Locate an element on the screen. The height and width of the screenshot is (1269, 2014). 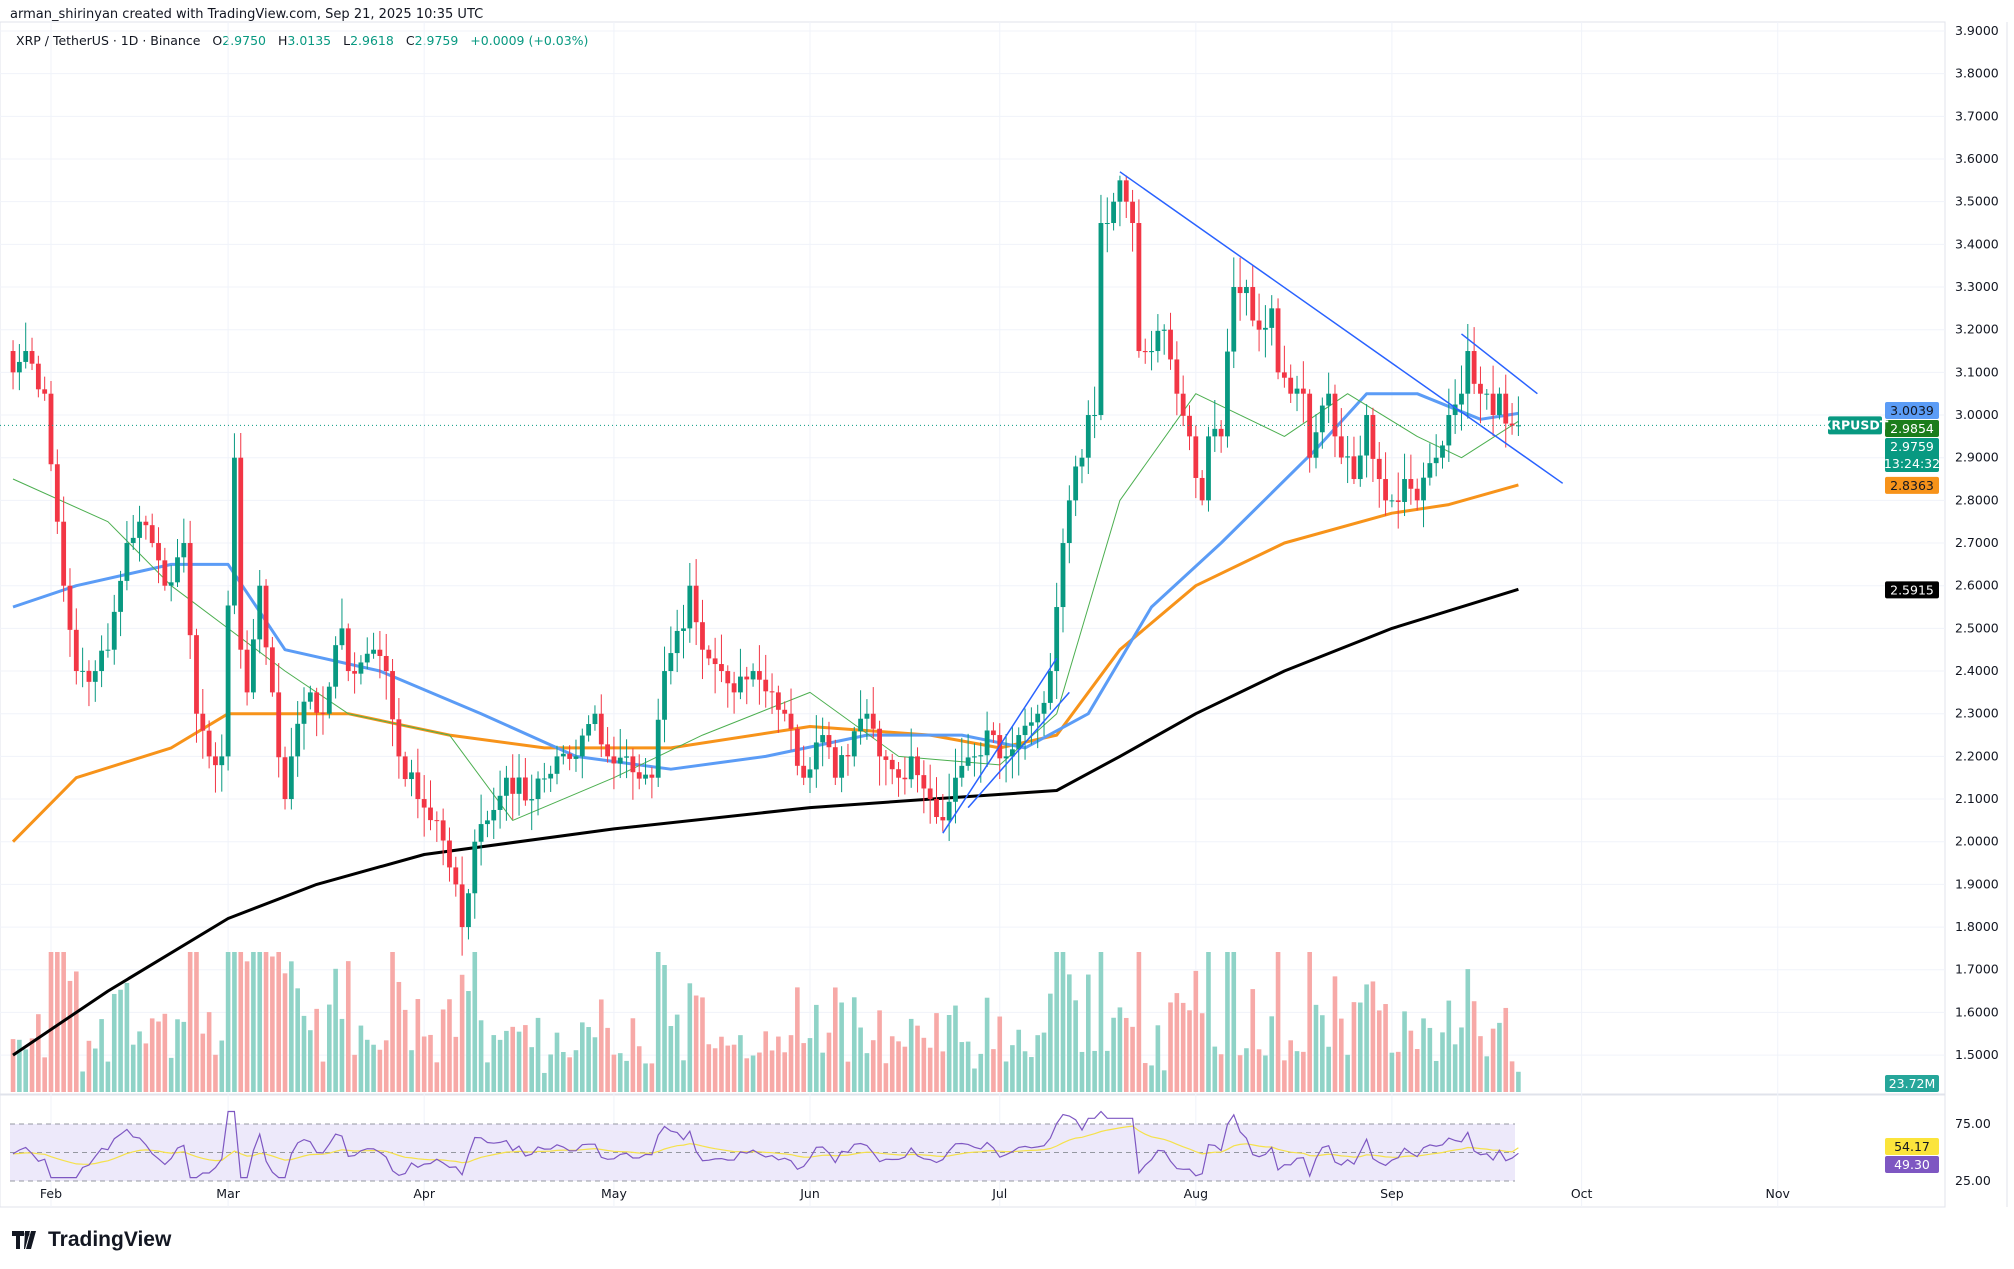
ma50-price-tag-bg is located at coordinates (1912, 410).